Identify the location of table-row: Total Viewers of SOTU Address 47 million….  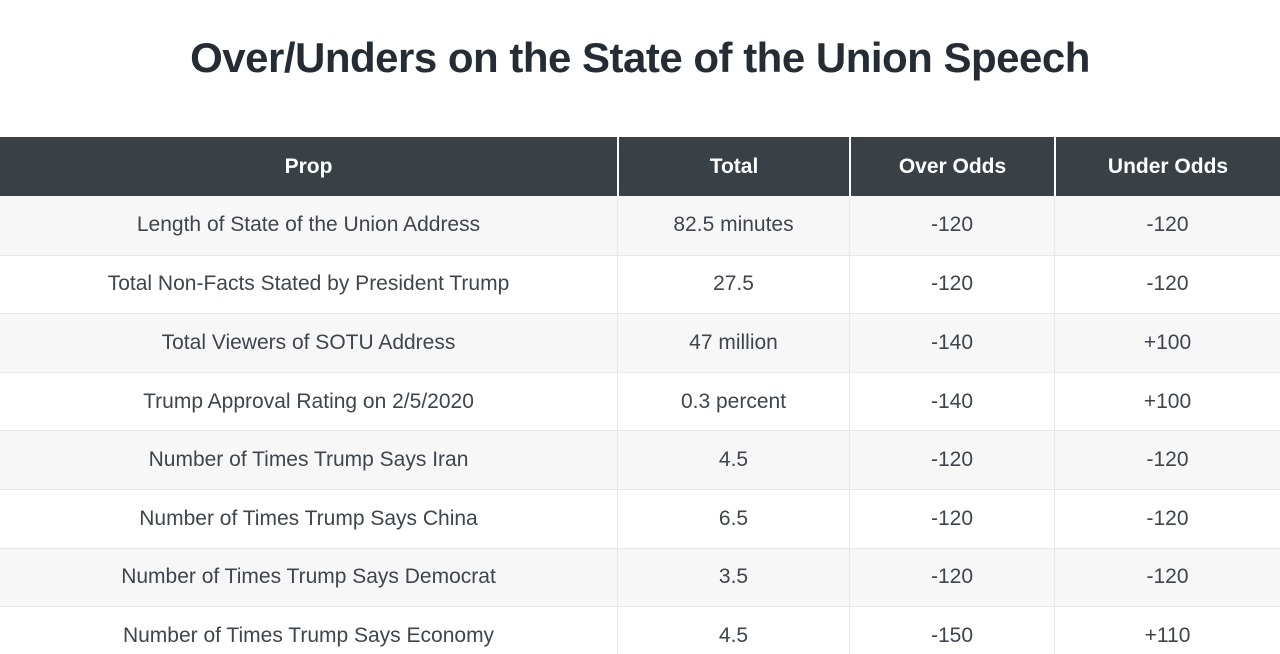
(640, 342).